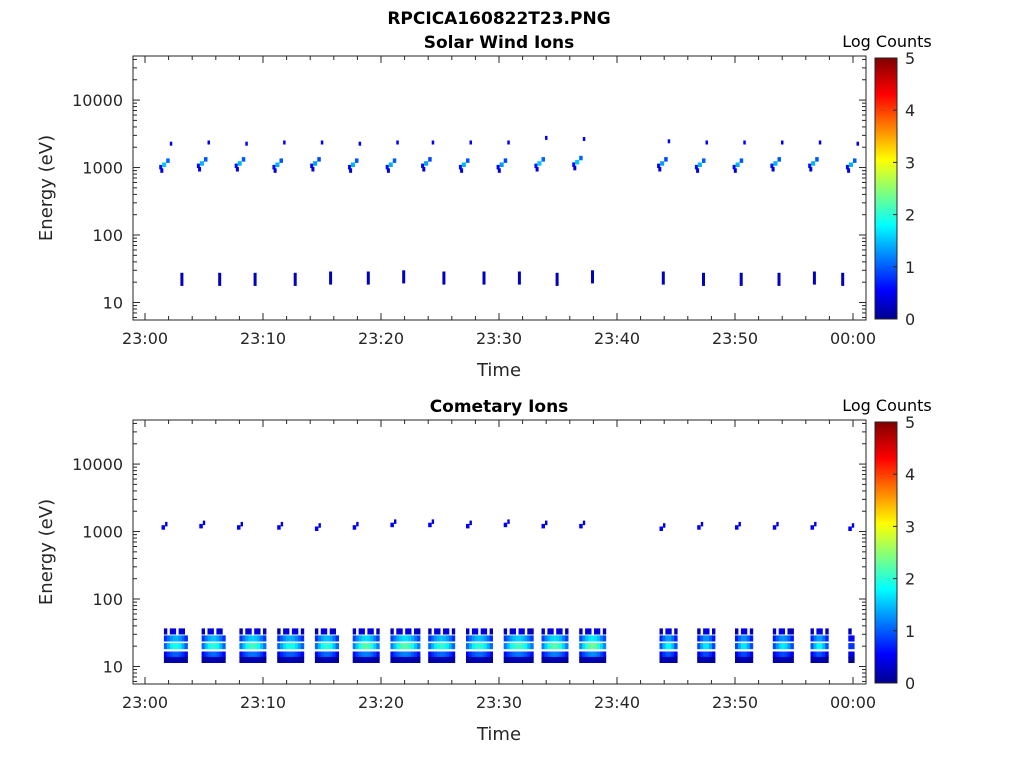 Image resolution: width=1024 pixels, height=768 pixels. I want to click on colorbar-tick-label: 0, so click(910, 319).